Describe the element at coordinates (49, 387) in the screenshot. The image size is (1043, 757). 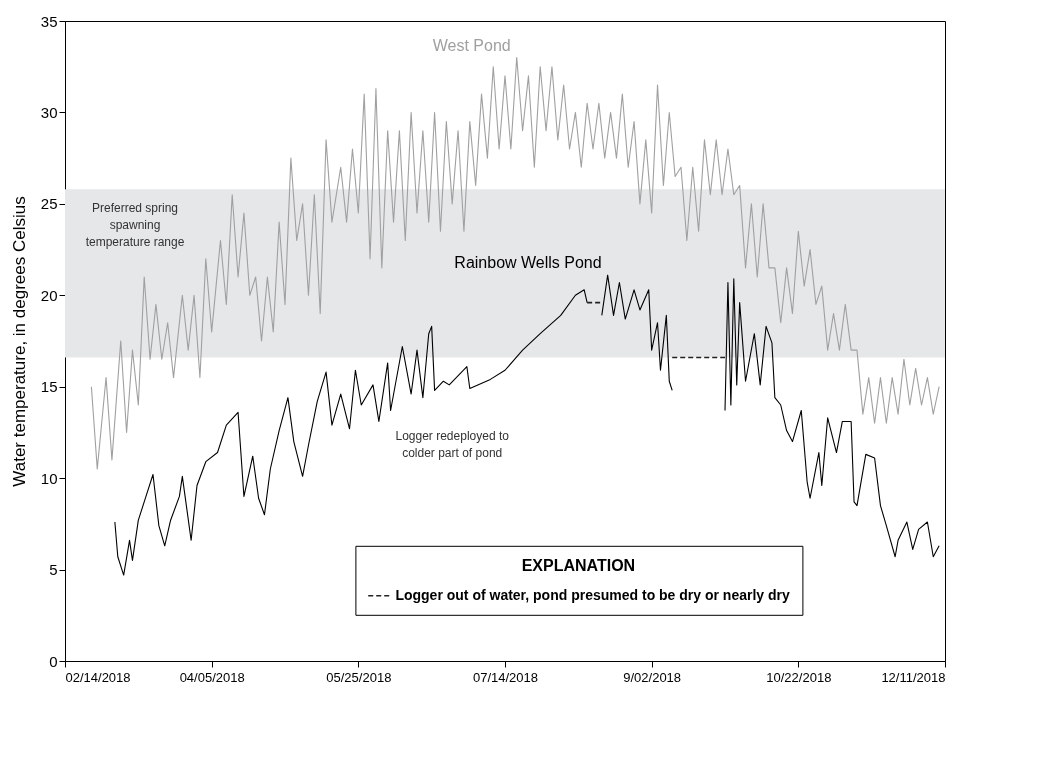
I see `y-tick-label: 15` at that location.